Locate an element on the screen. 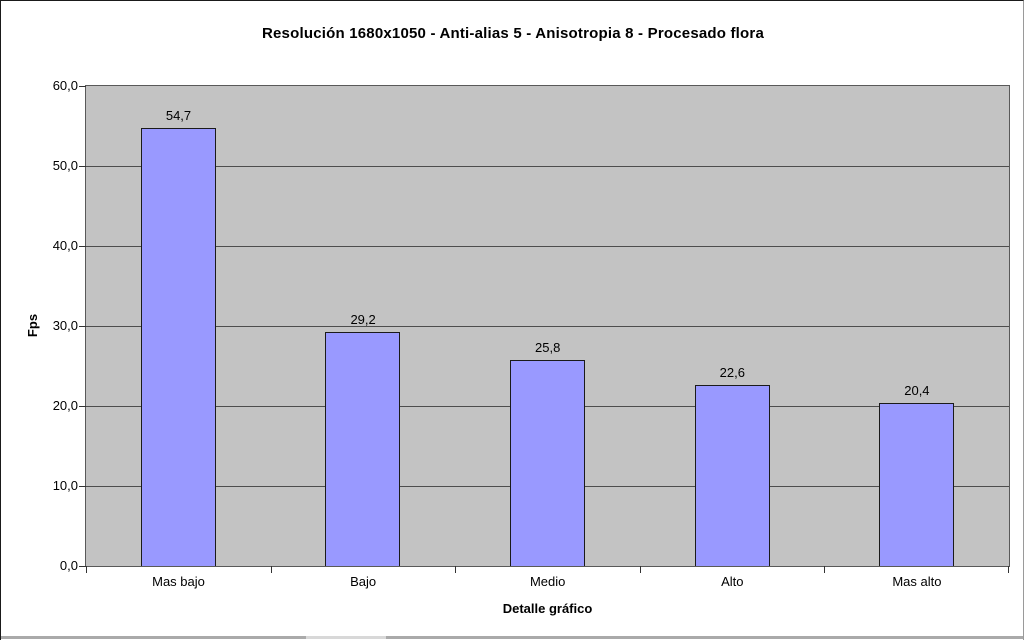 This screenshot has width=1024, height=640. scrollbar-thumb is located at coordinates (346, 637).